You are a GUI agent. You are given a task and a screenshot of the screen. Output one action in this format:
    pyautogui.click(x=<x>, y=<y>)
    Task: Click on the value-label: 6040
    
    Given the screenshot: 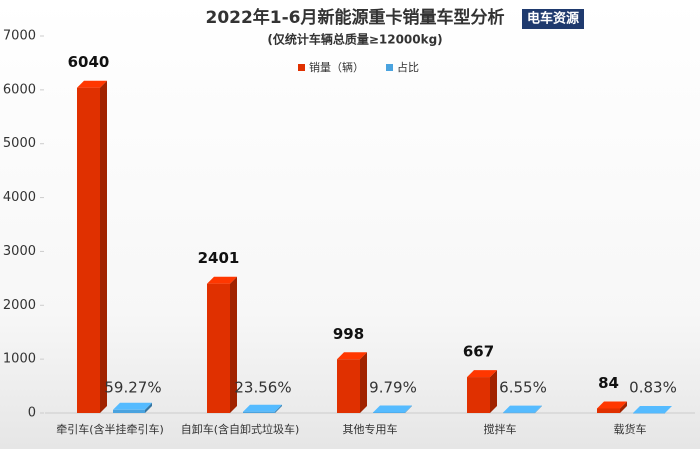 What is the action you would take?
    pyautogui.click(x=89, y=62)
    